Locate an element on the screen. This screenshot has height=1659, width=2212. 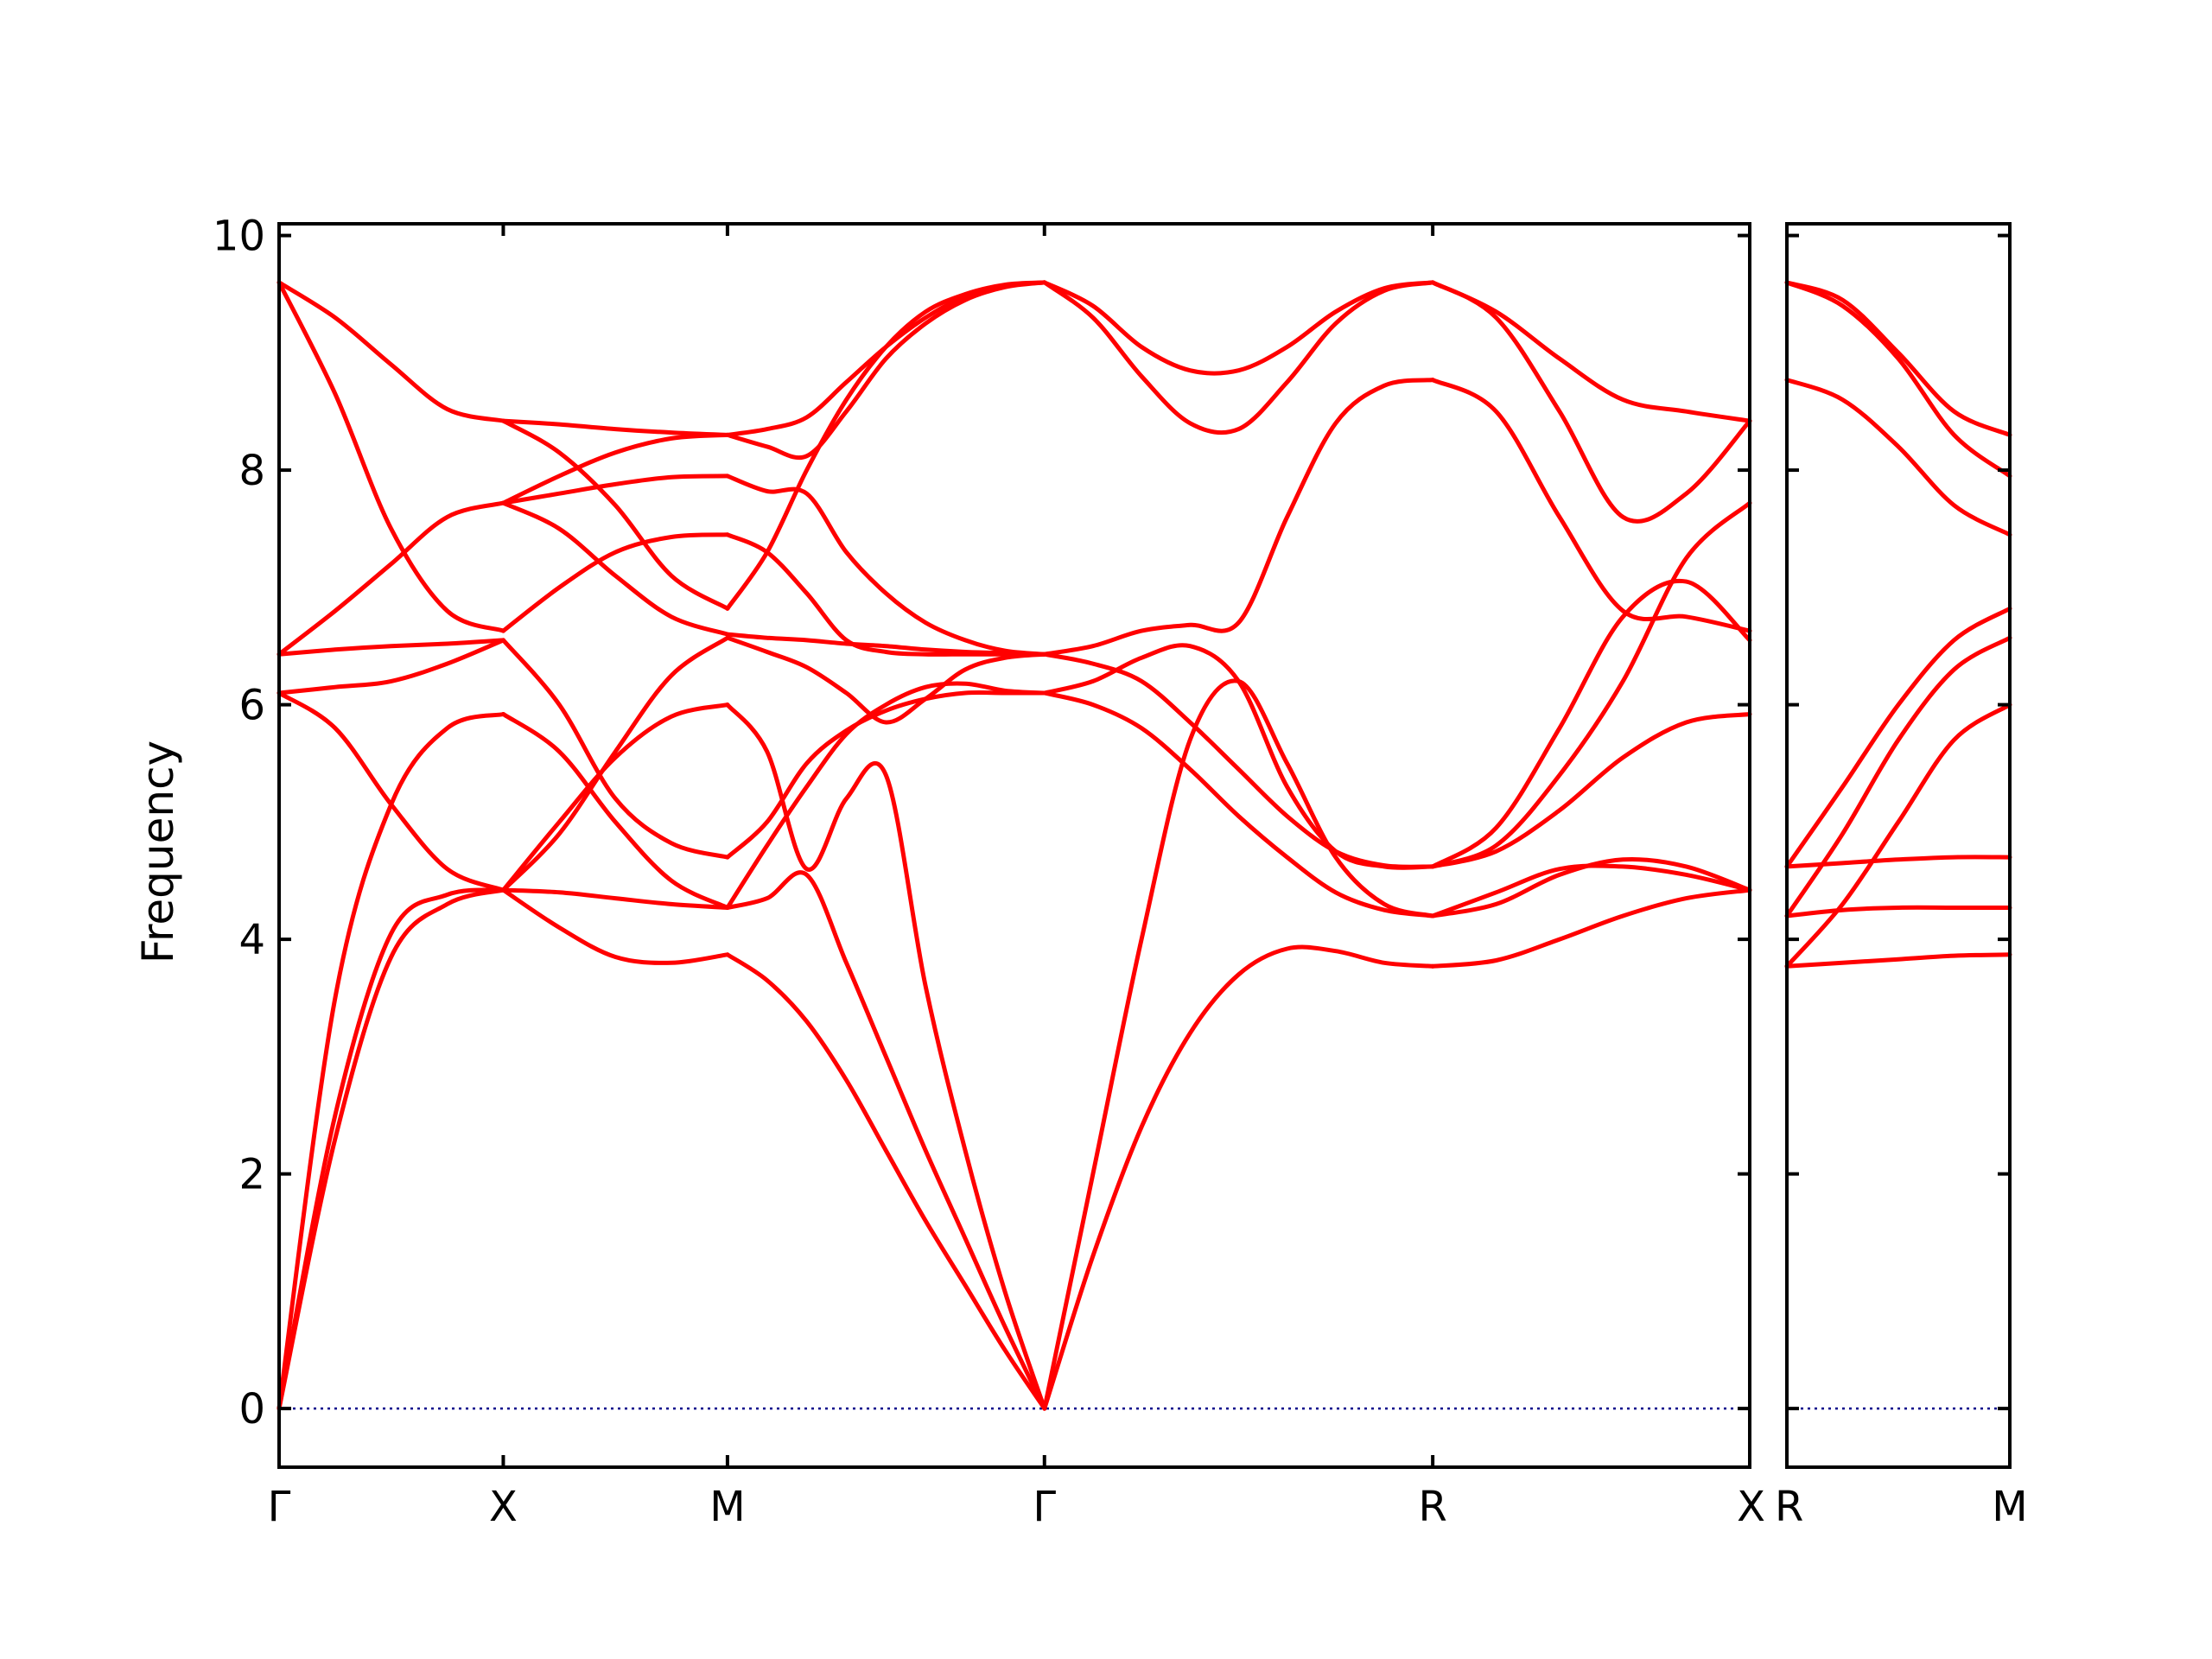
plot-frame is located at coordinates (1898, 845).